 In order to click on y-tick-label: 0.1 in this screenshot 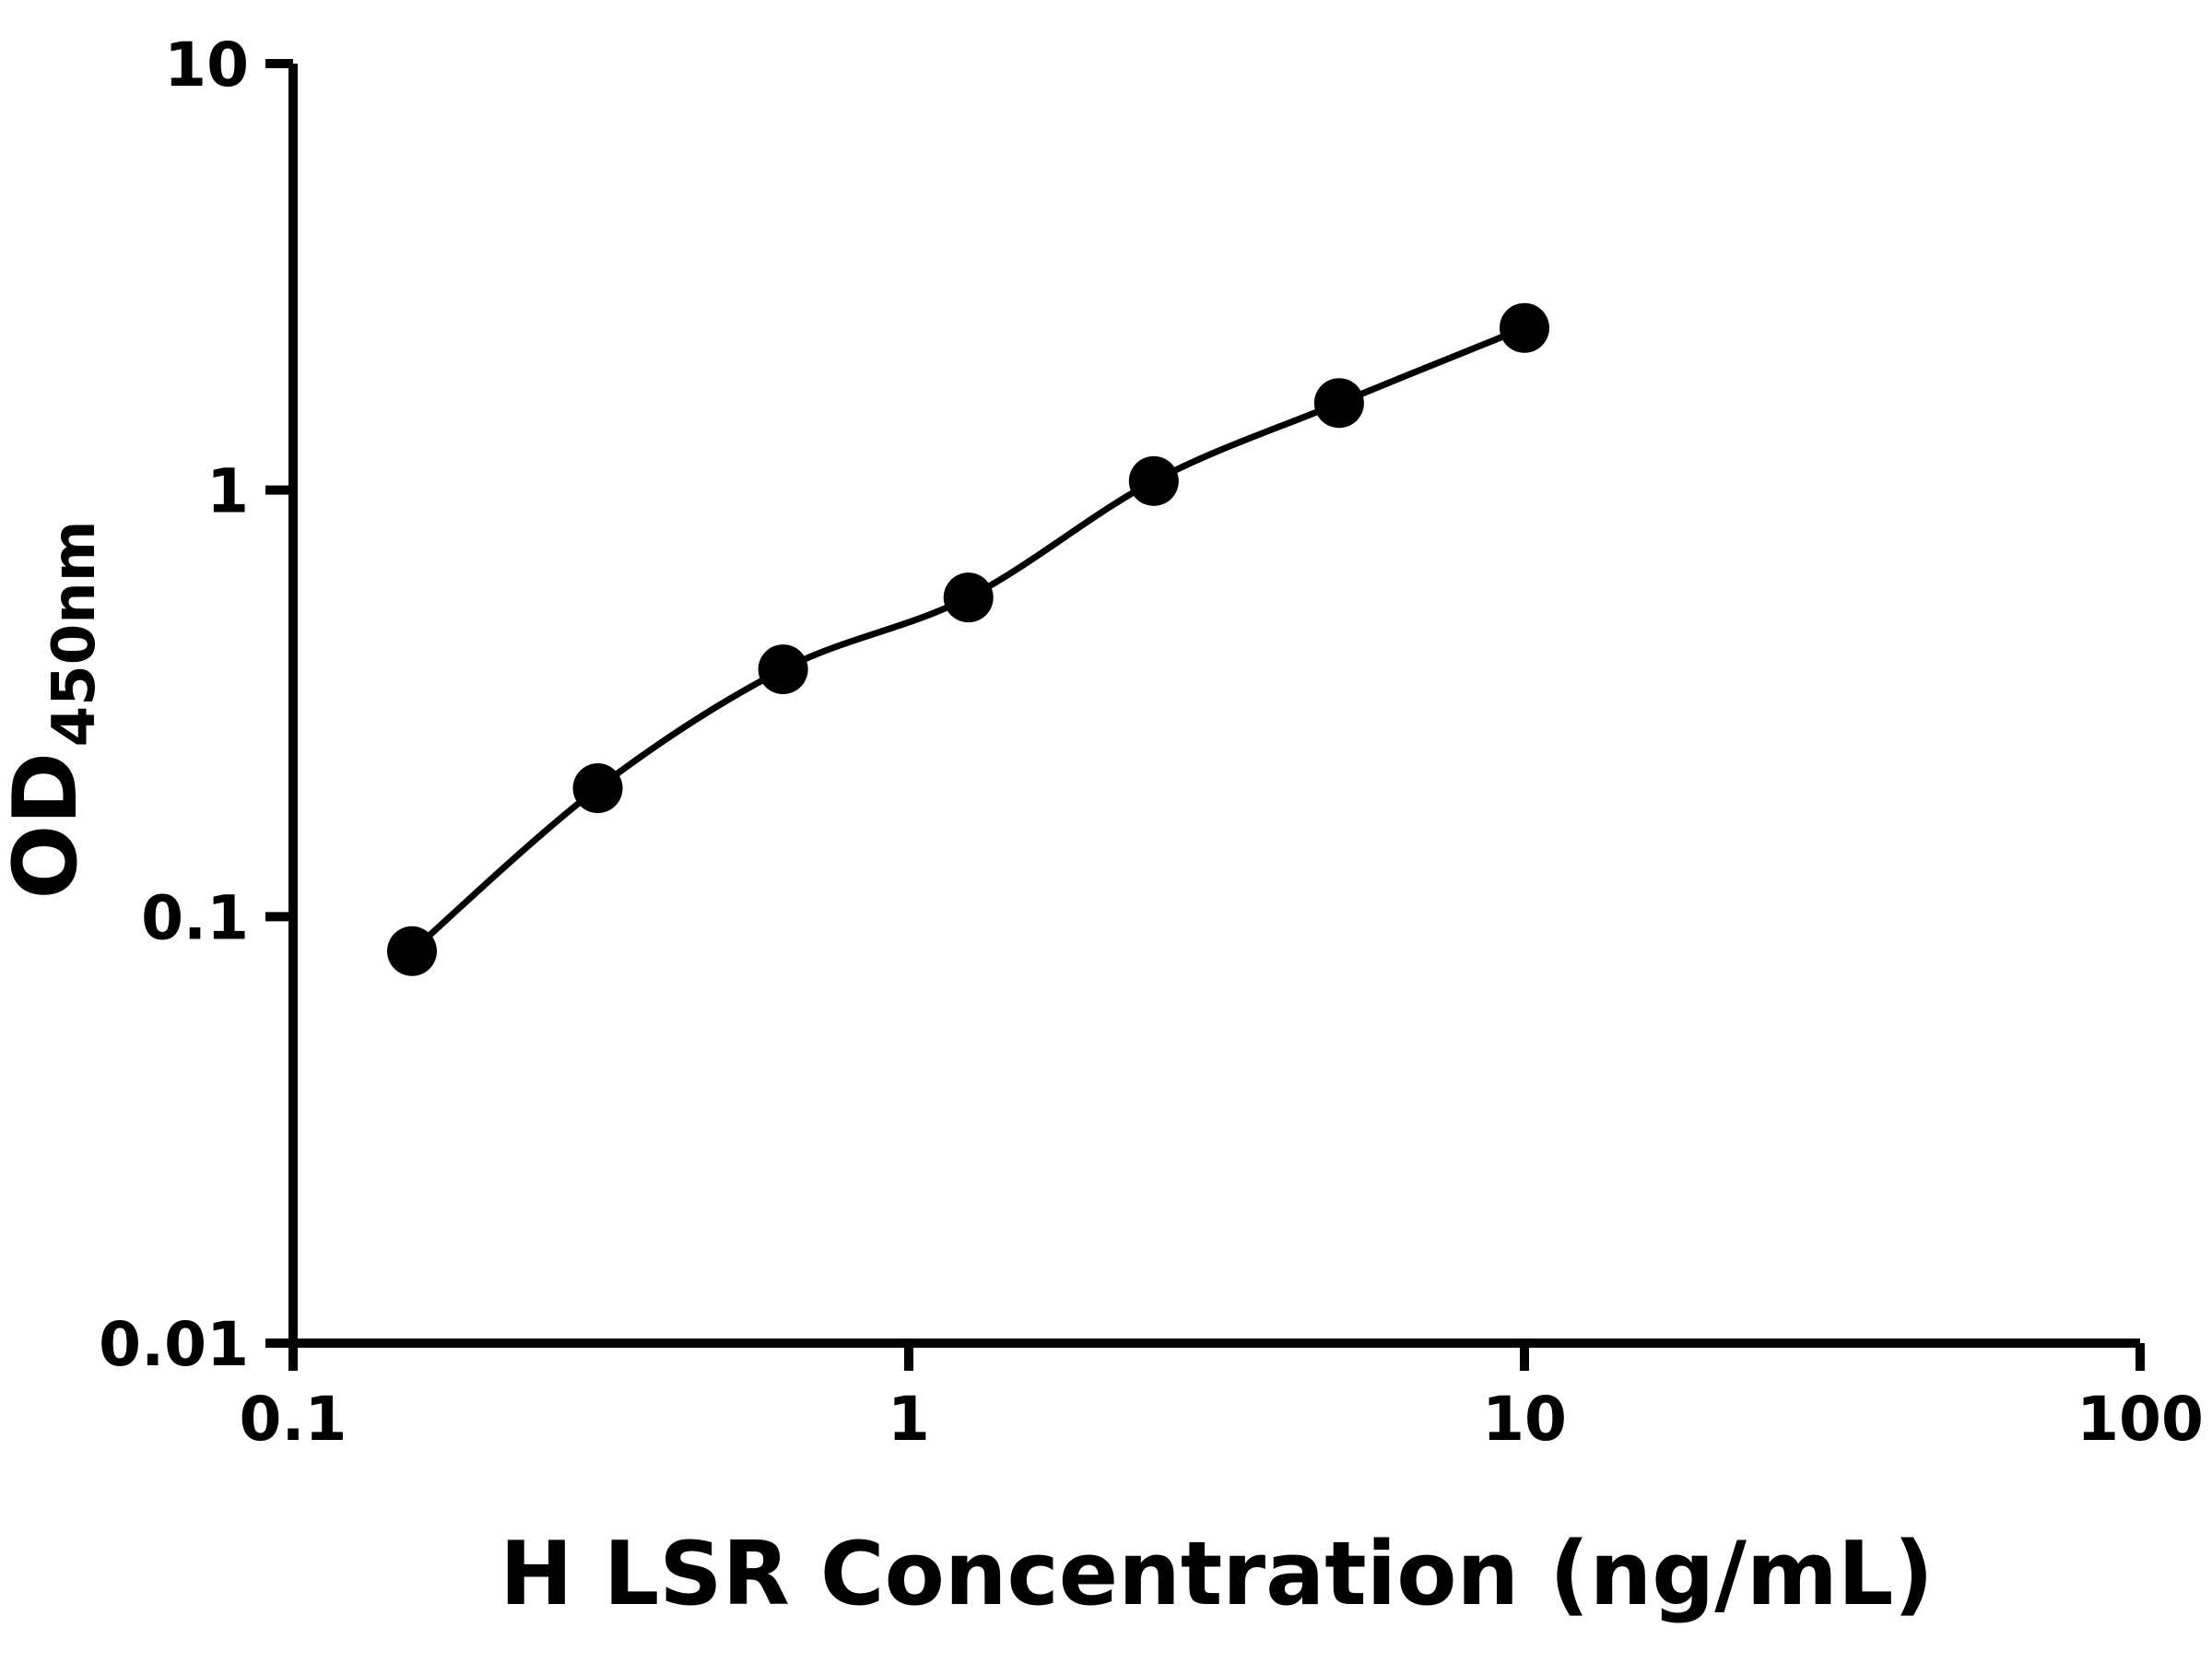, I will do `click(195, 917)`.